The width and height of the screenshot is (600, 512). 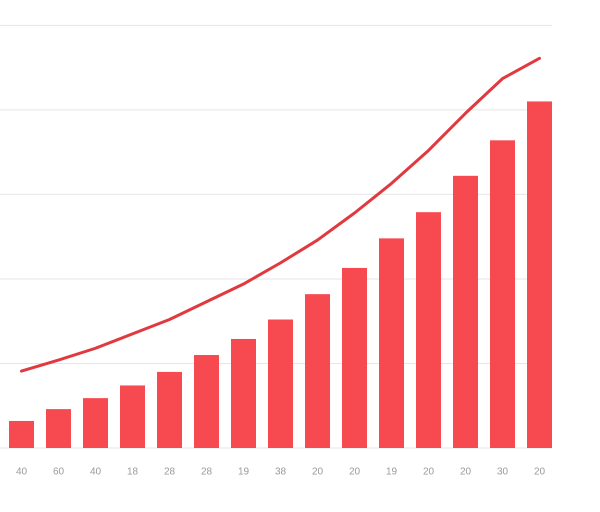 I want to click on x-tick-label: 30, so click(x=503, y=472).